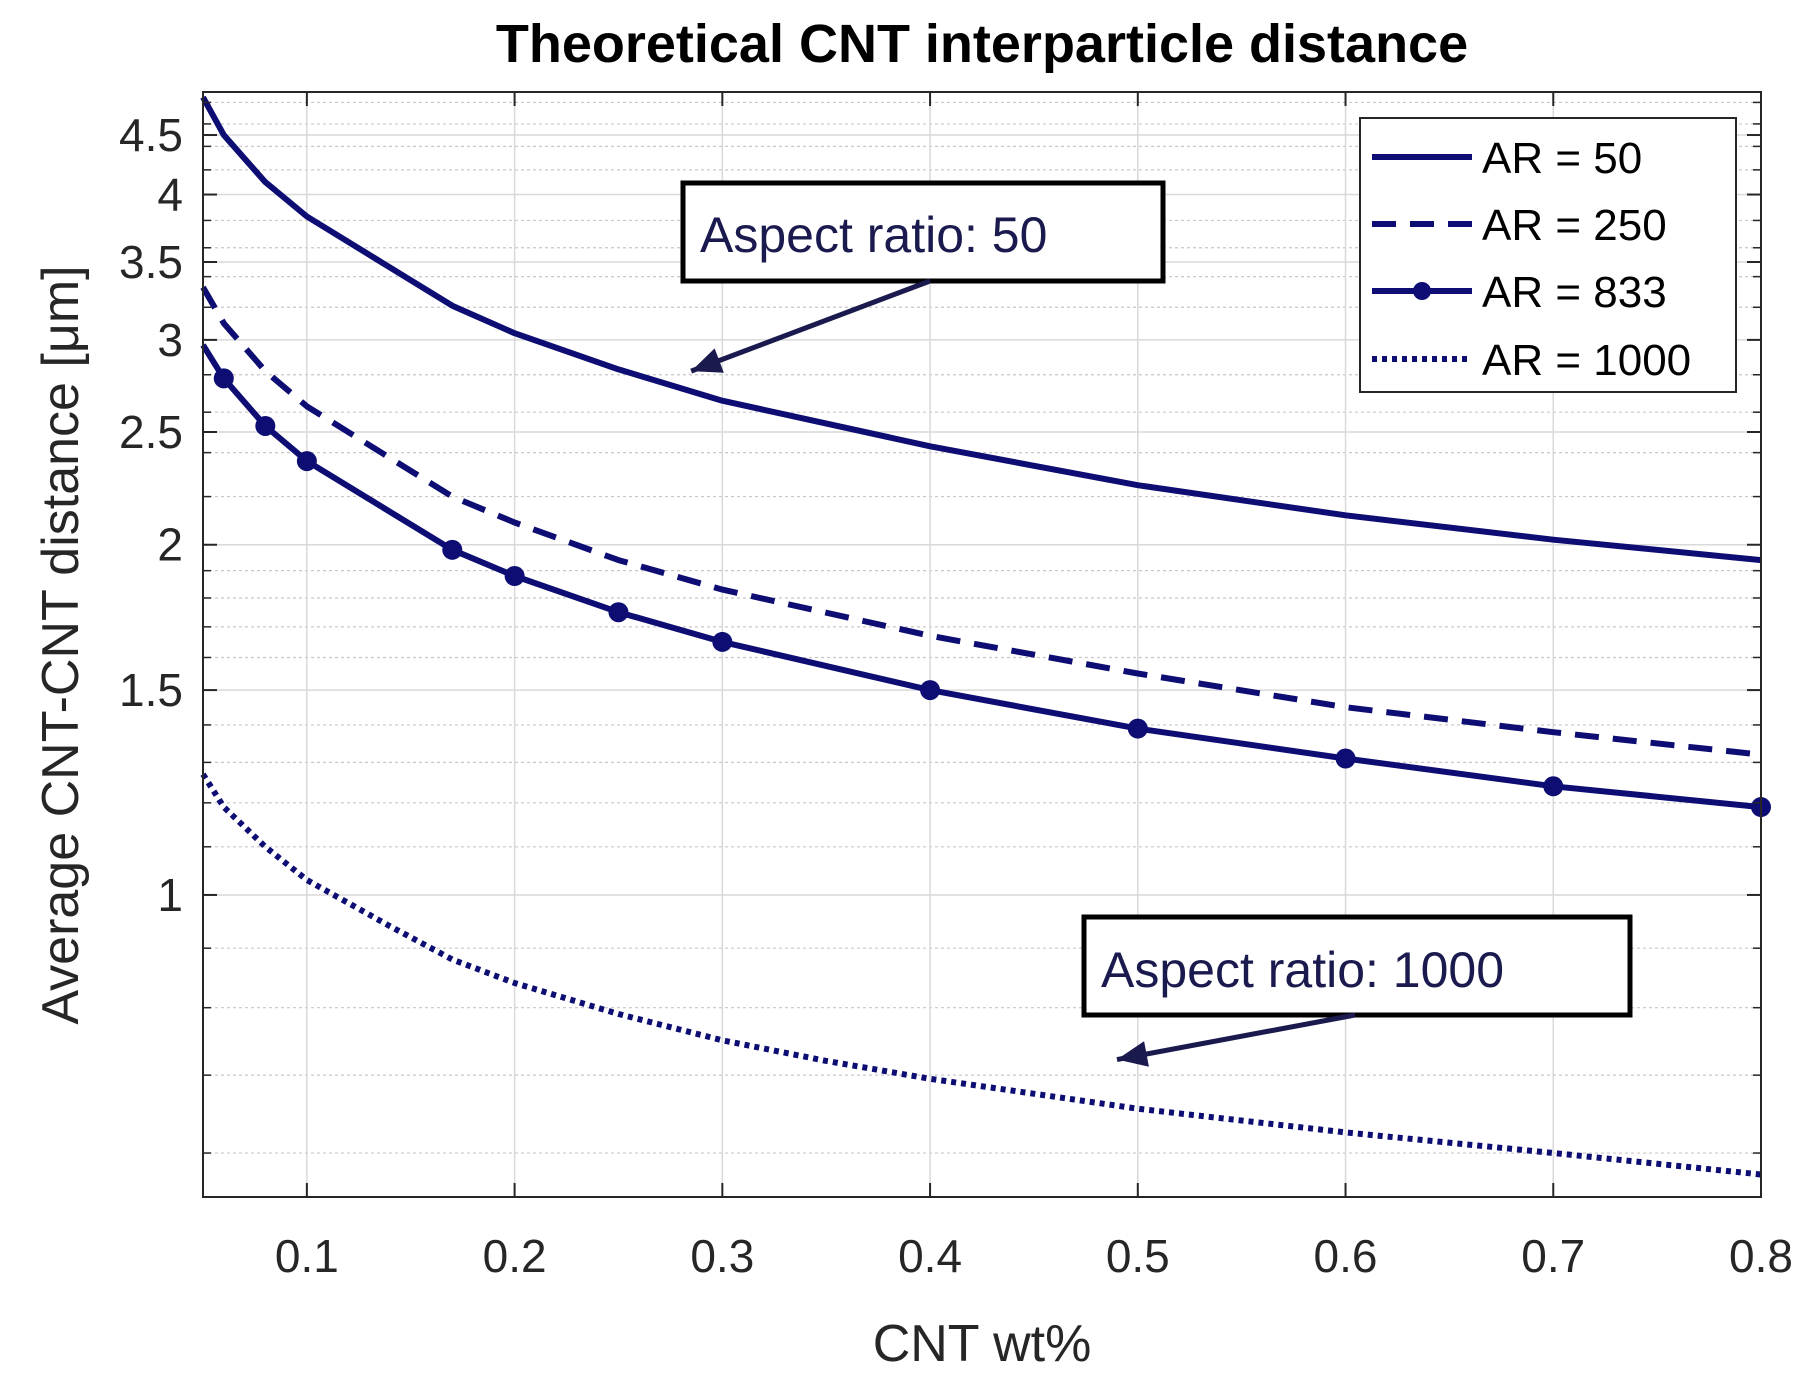 This screenshot has height=1393, width=1813. Describe the element at coordinates (982, 1344) in the screenshot. I see `x-axis-label: CNT wt%` at that location.